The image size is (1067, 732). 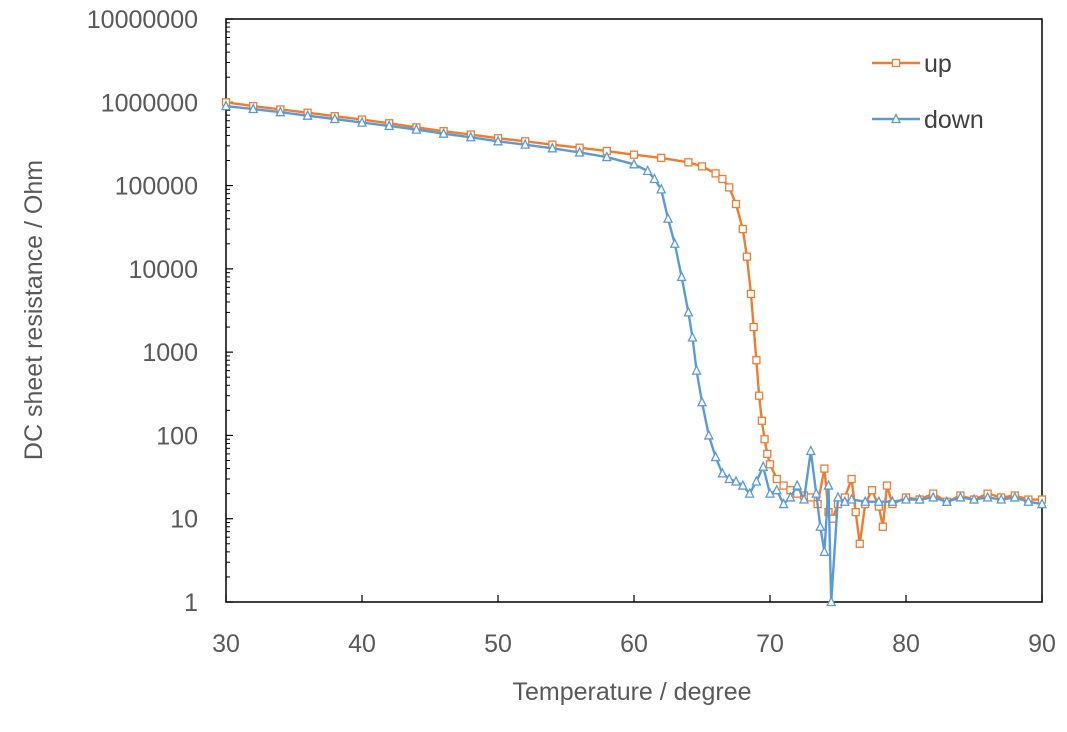 I want to click on x-tick-label: 40, so click(x=362, y=644).